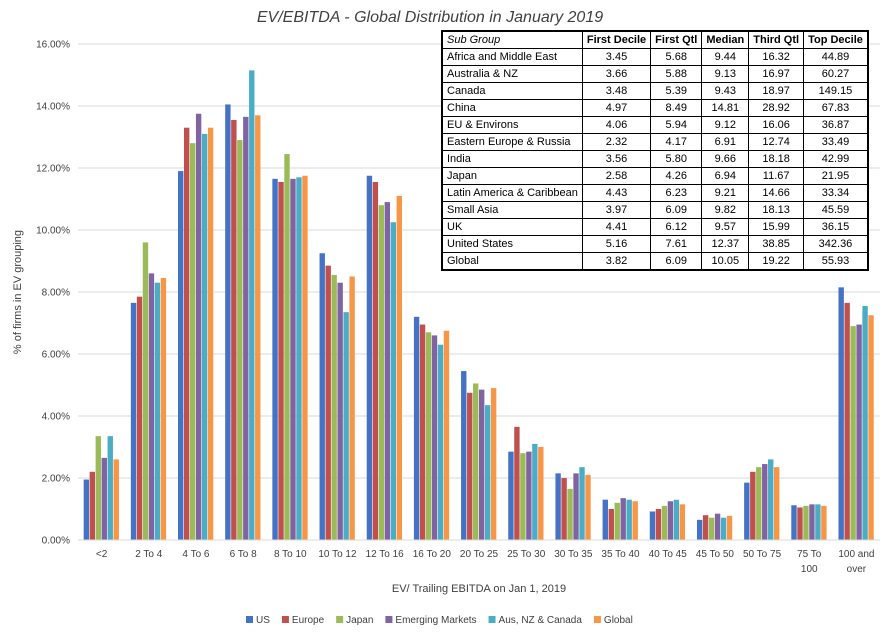  What do you see at coordinates (56, 293) in the screenshot?
I see `y-tick-label: 8.00%` at bounding box center [56, 293].